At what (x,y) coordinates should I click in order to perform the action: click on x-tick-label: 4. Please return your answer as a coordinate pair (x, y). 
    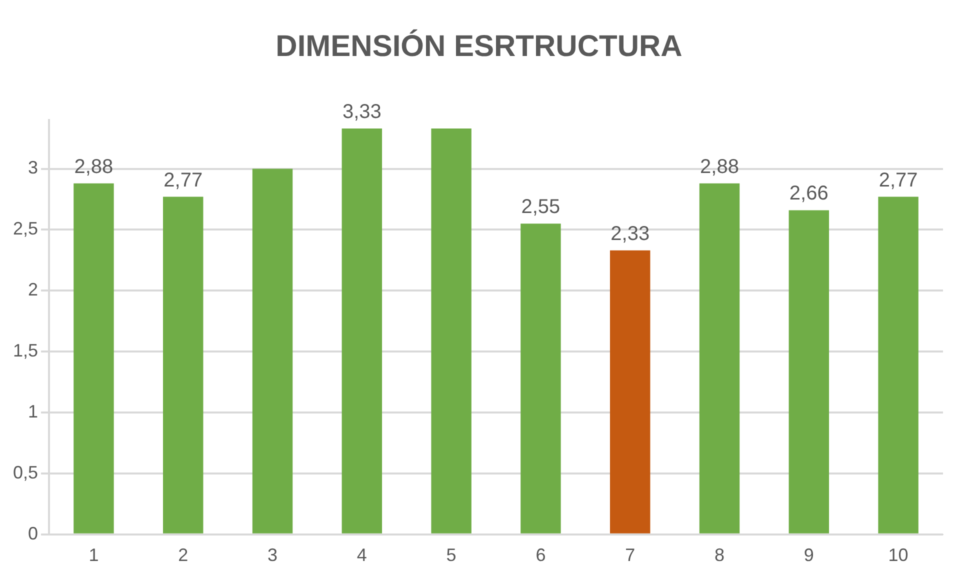
    Looking at the image, I should click on (361, 555).